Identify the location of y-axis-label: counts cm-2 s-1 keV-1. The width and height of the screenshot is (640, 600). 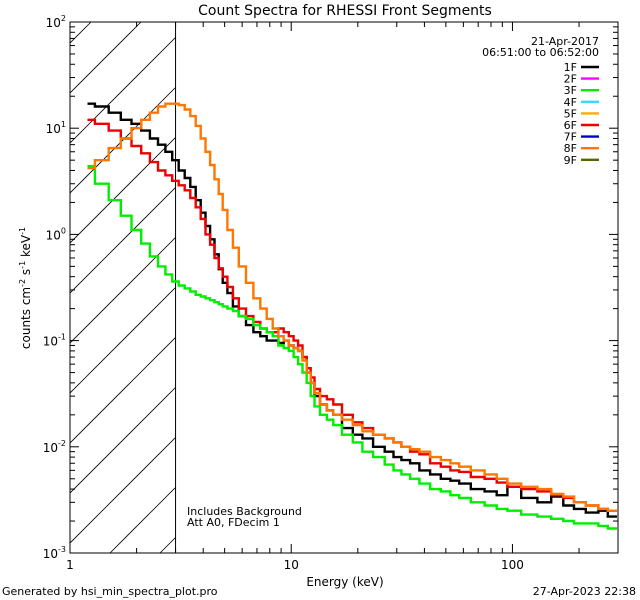
(25, 288).